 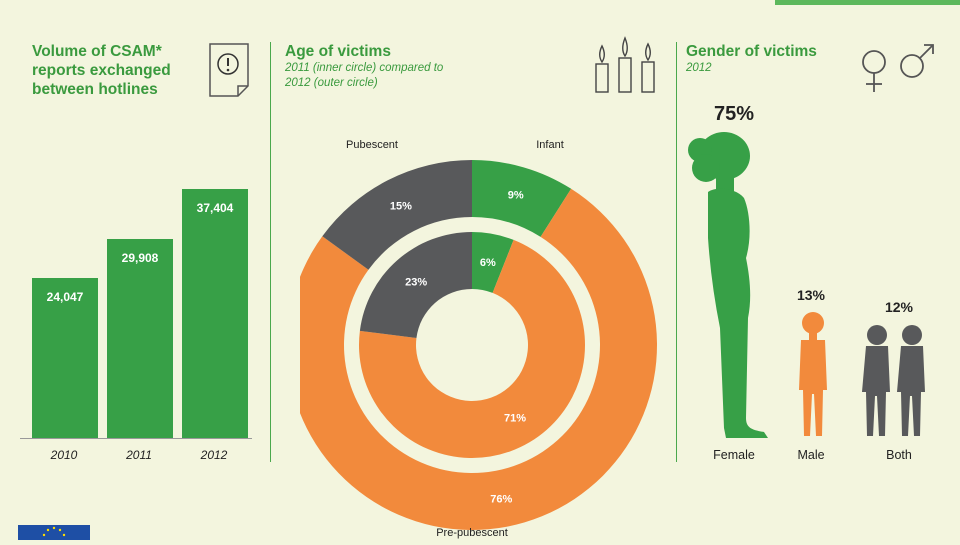 I want to click on category-label-pre-pubescent: Pre-pubescent, so click(x=472, y=533).